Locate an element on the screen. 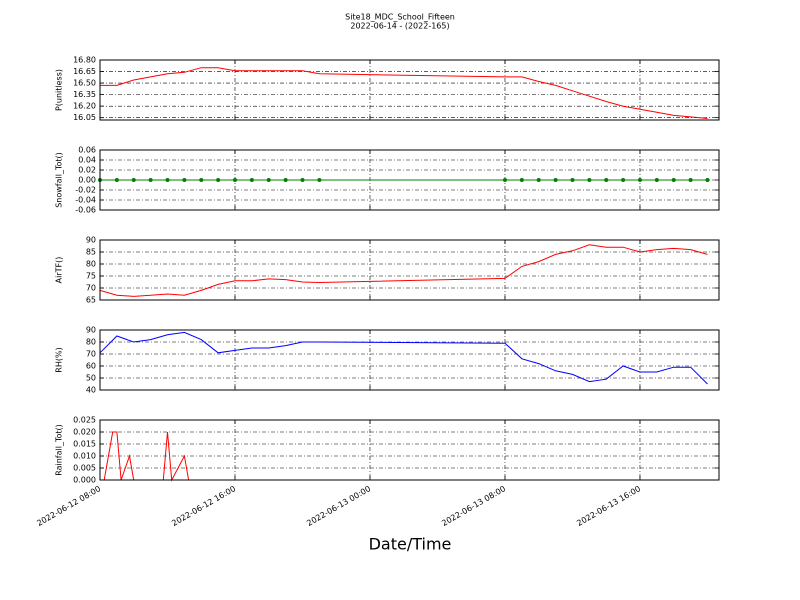 Image resolution: width=800 pixels, height=600 pixels. y-tick-label: 16.50 is located at coordinates (84, 83).